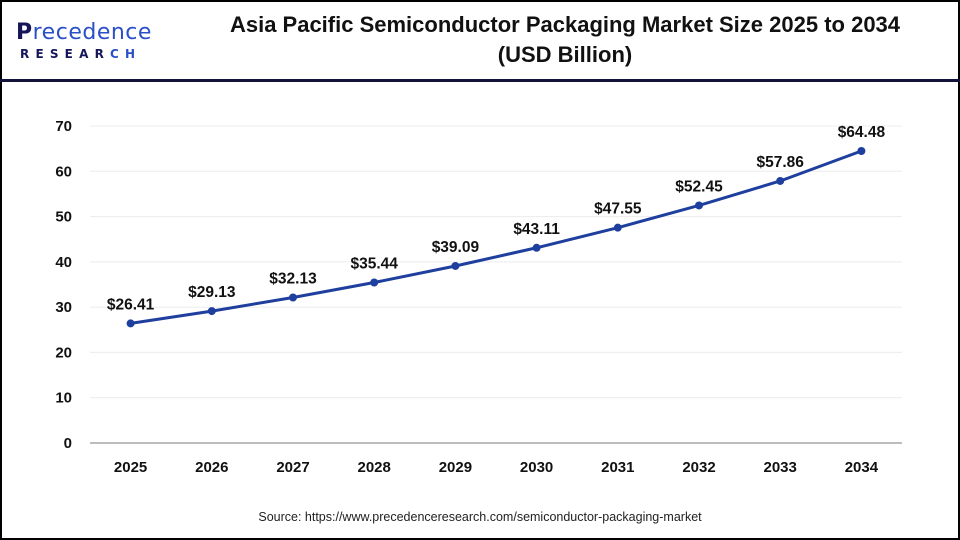 The image size is (960, 540). I want to click on logo-top-text: recedence, so click(92, 32).